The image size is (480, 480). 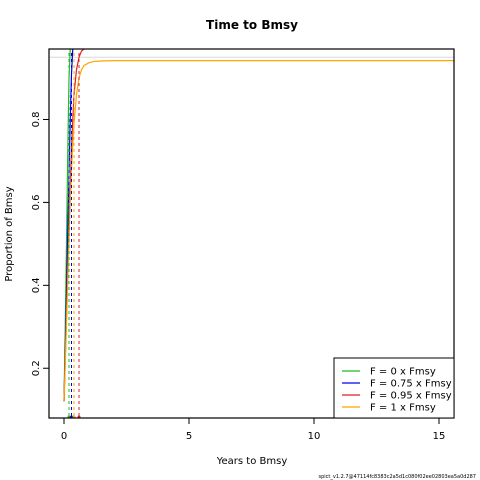 What do you see at coordinates (252, 25) in the screenshot?
I see `chart-title: Time to Bmsy` at bounding box center [252, 25].